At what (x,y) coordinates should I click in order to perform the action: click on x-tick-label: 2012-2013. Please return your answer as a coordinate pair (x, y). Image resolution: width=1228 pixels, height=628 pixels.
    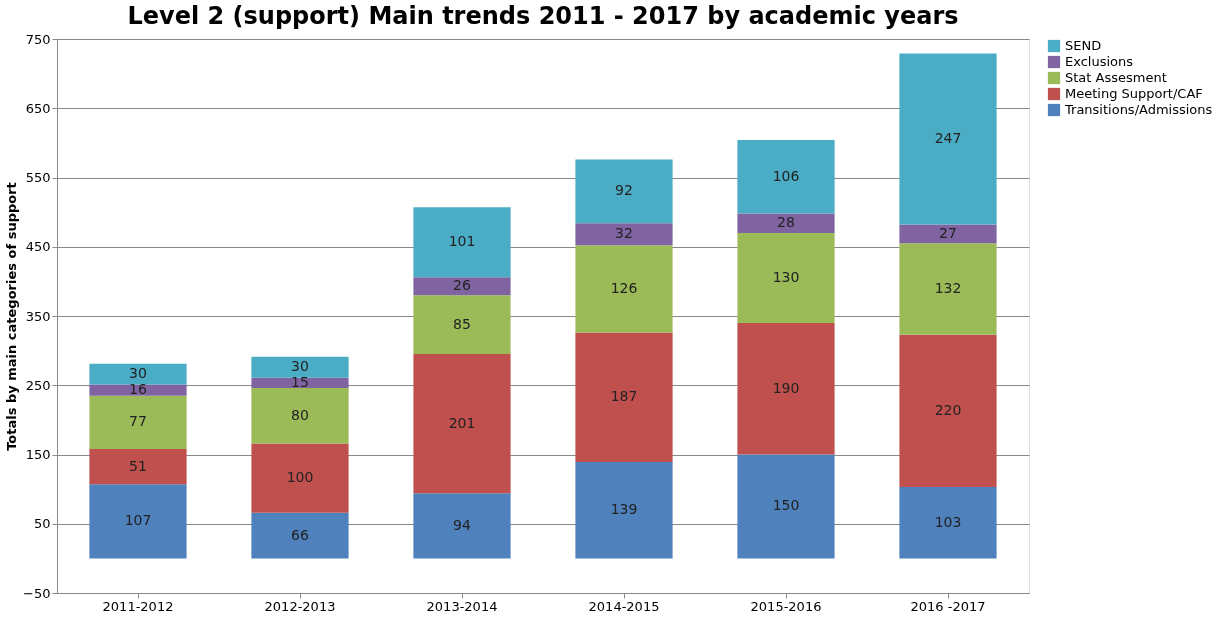
    Looking at the image, I should click on (300, 606).